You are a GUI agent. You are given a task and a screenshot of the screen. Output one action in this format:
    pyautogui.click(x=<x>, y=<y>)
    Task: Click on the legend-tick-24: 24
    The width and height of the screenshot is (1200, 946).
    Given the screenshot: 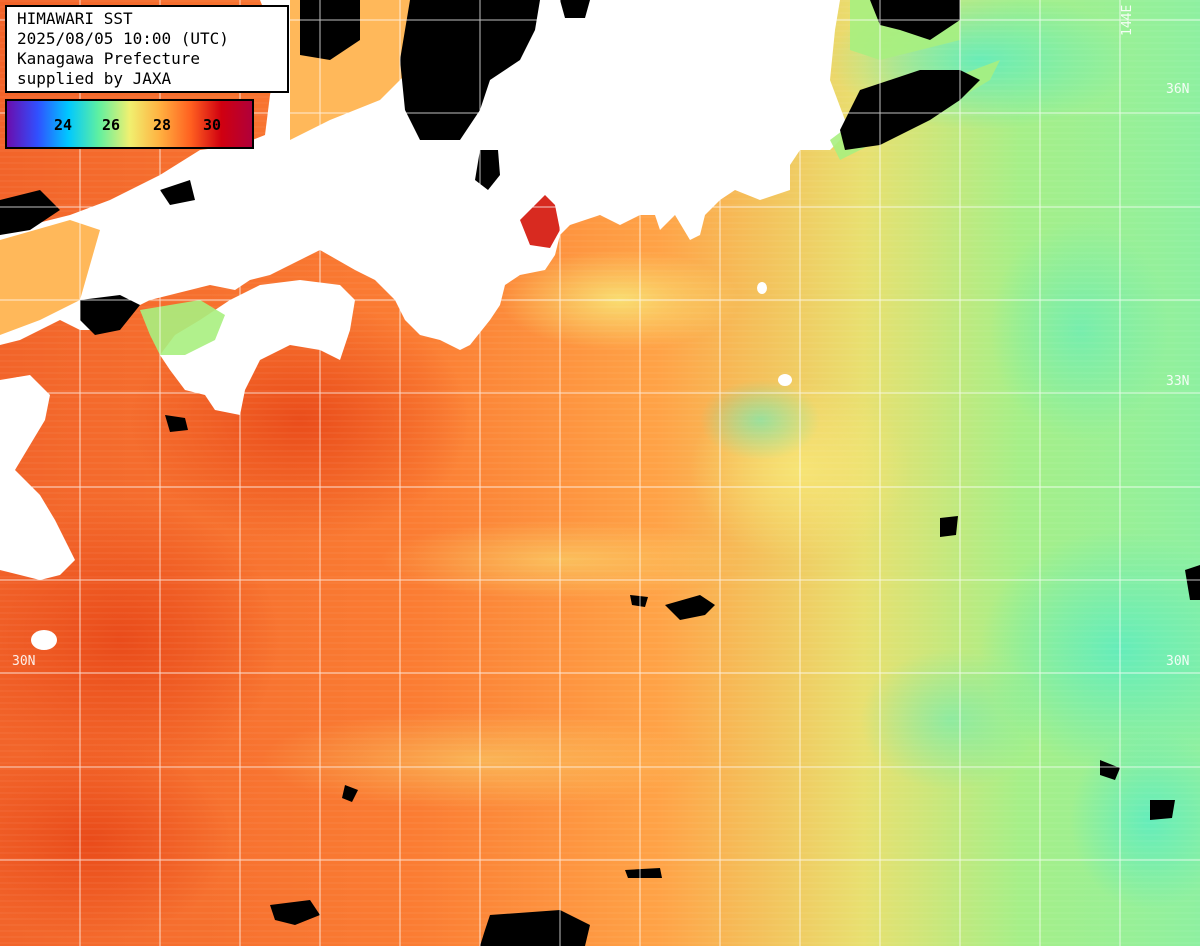 What is the action you would take?
    pyautogui.click(x=63, y=125)
    